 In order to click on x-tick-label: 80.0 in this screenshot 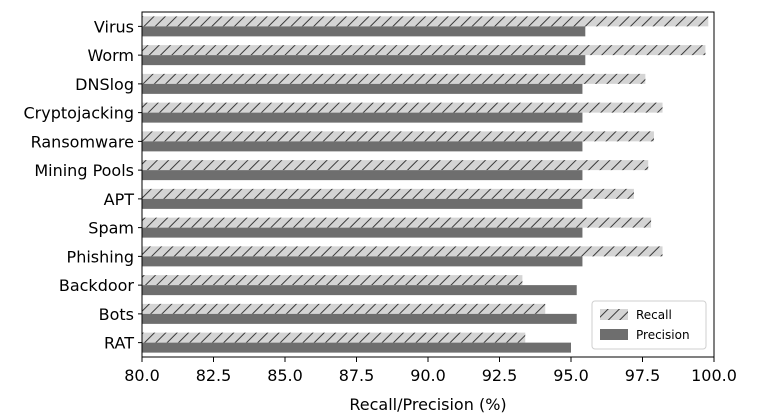, I will do `click(142, 375)`.